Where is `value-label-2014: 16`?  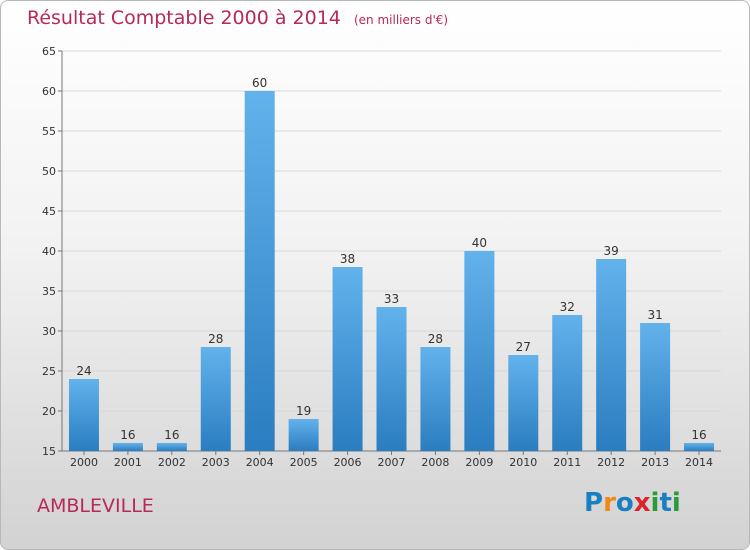
value-label-2014: 16 is located at coordinates (698, 435).